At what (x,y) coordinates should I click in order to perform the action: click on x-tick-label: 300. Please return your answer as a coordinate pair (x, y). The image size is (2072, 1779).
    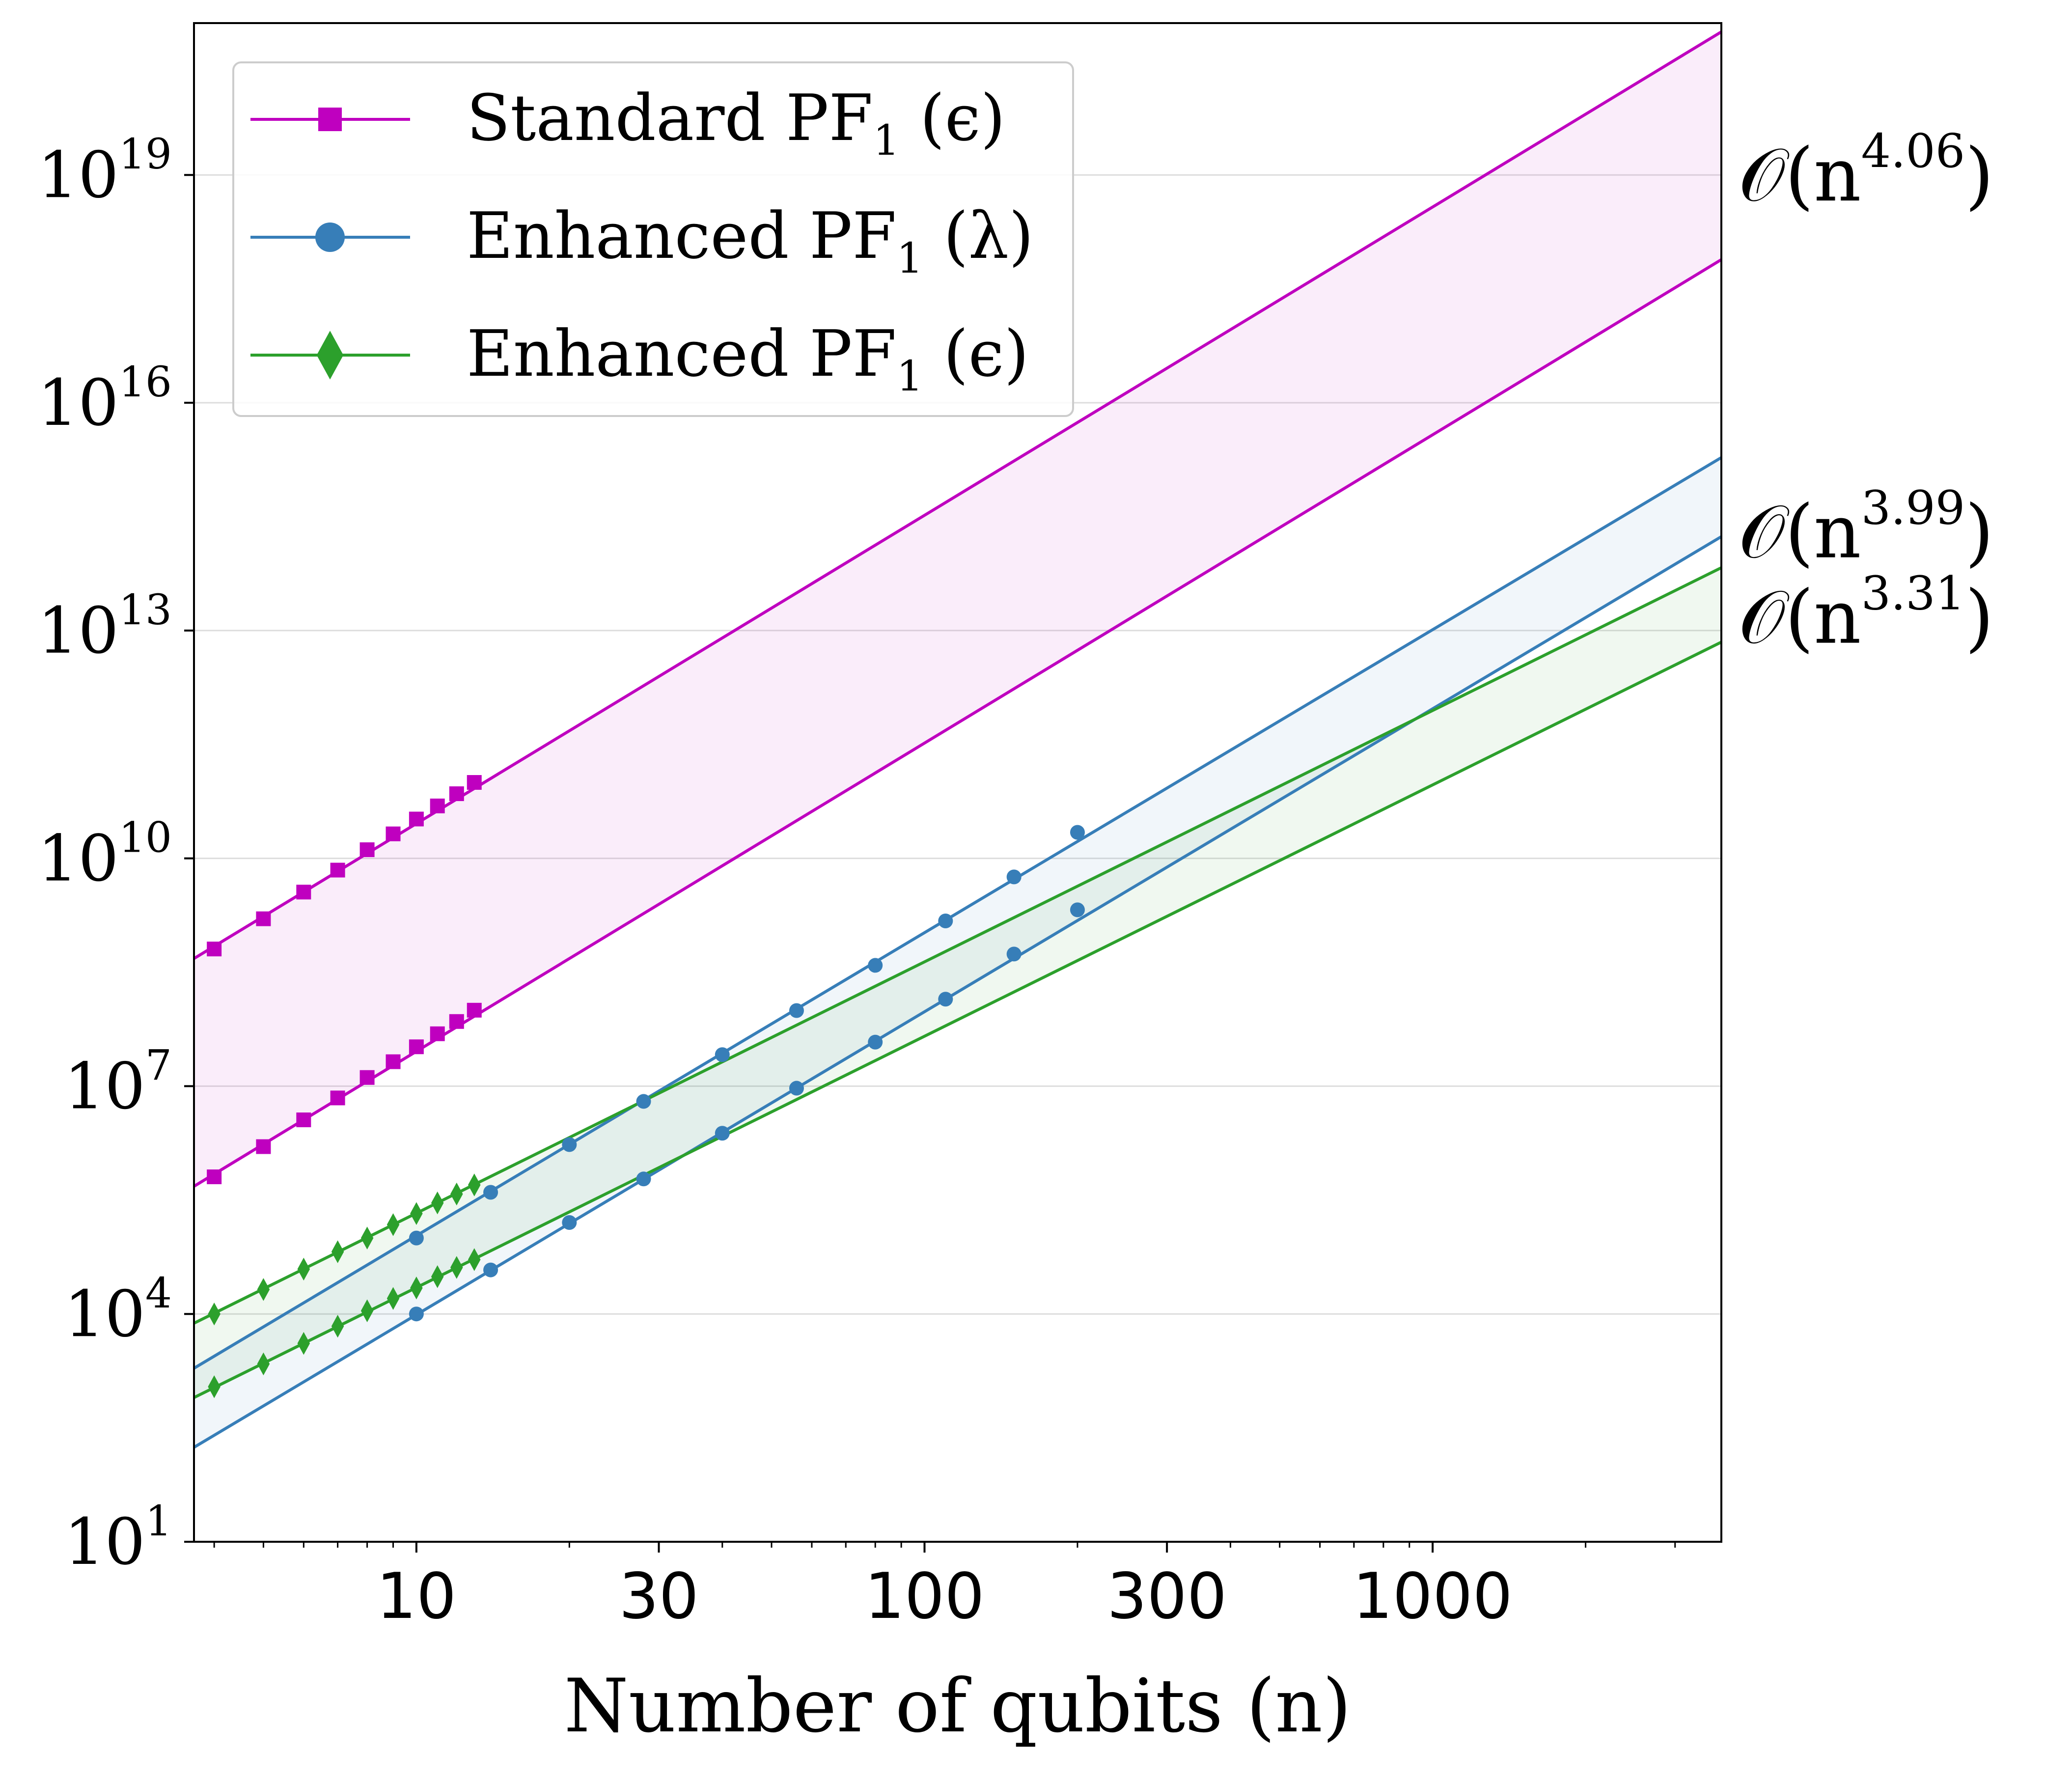
    Looking at the image, I should click on (1167, 1596).